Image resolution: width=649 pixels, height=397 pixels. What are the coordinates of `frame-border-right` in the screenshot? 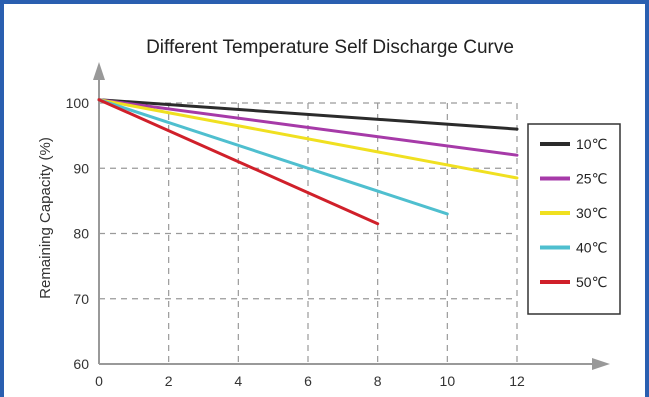 It's located at (647, 198).